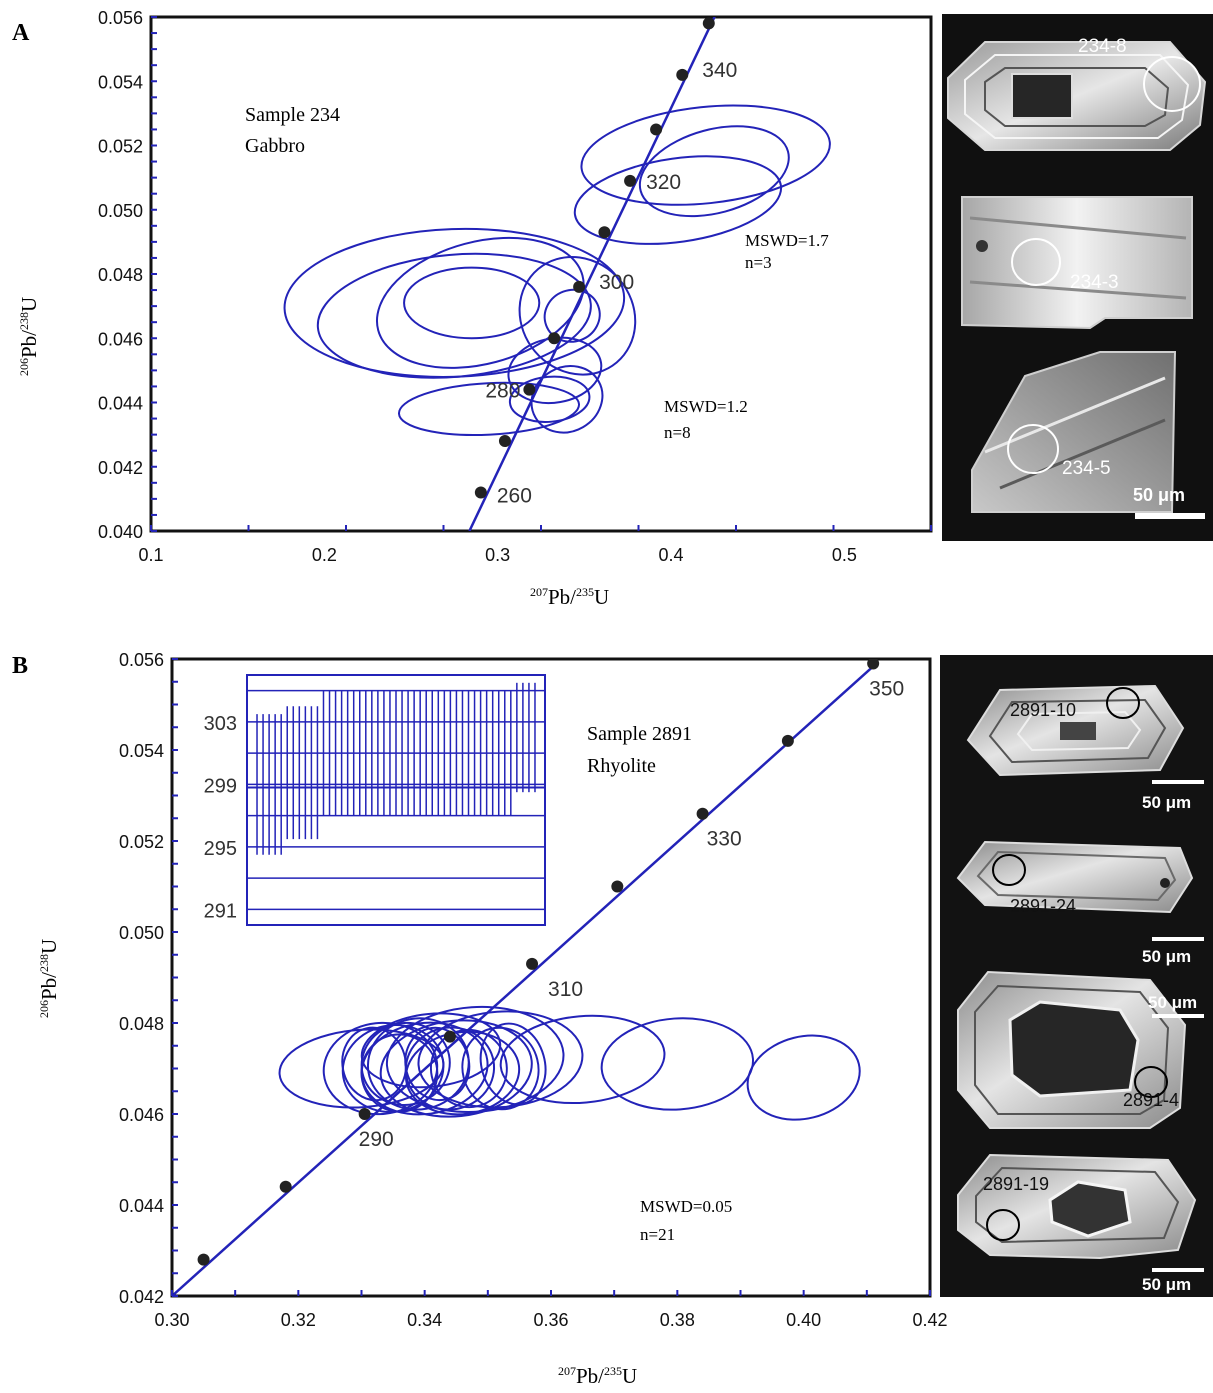  Describe the element at coordinates (220, 911) in the screenshot. I see `inset-tick-label: 291` at that location.